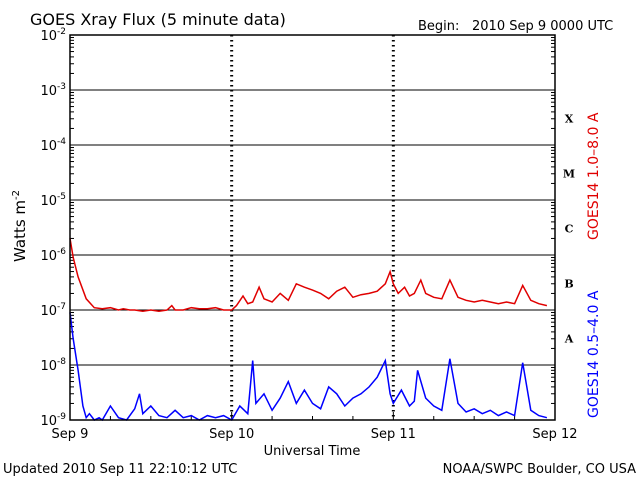  Describe the element at coordinates (53, 365) in the screenshot. I see `y-tick-label: 10⁻⁸` at that location.